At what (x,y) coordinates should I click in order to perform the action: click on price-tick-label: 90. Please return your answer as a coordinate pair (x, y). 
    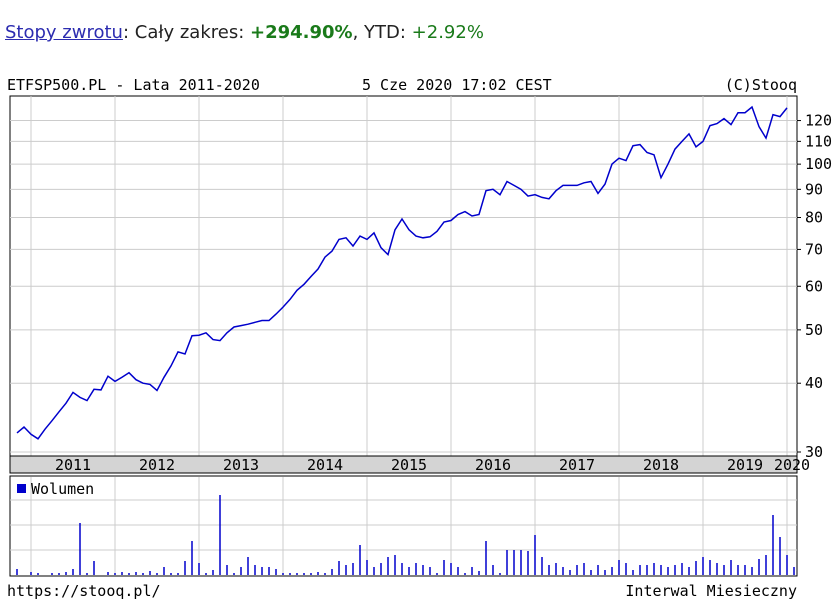
    Looking at the image, I should click on (814, 189).